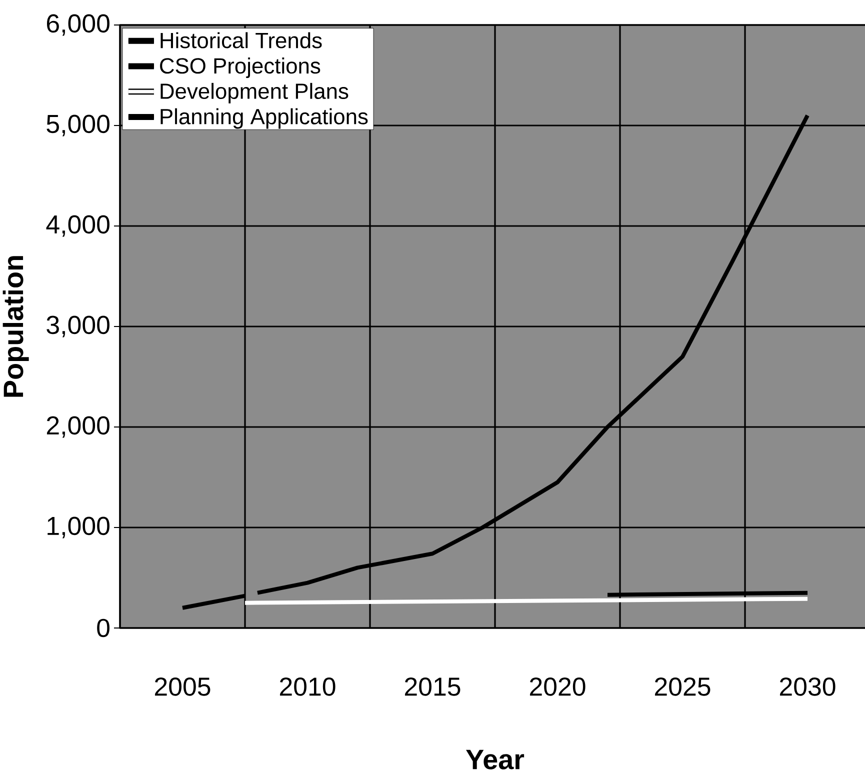  I want to click on y-tick-label: 4,000, so click(78, 226).